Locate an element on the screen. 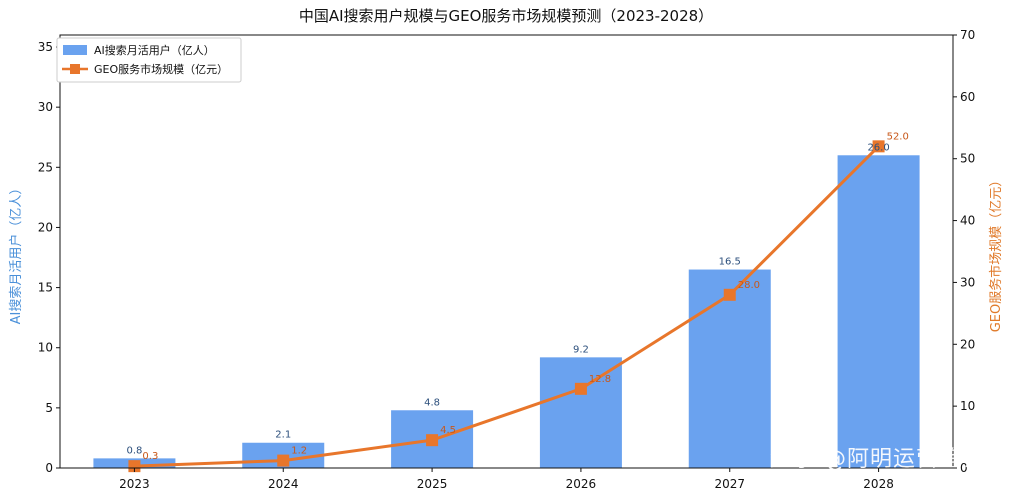 Image resolution: width=1013 pixels, height=500 pixels. chart-title: 中国AI搜索用户规模与GEO服务市场规模预测（2023-2028） is located at coordinates (506, 16).